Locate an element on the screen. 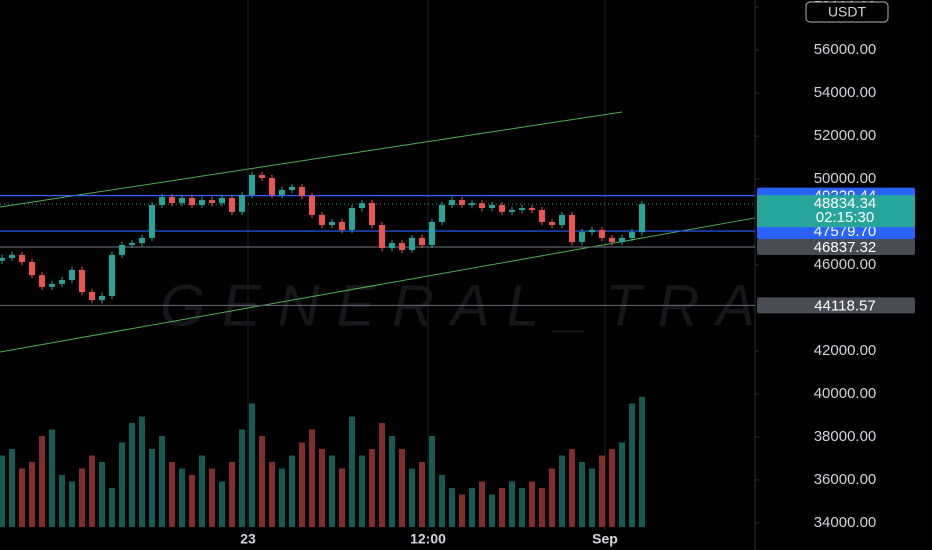 The height and width of the screenshot is (550, 932). currency-label: USDT is located at coordinates (847, 12).